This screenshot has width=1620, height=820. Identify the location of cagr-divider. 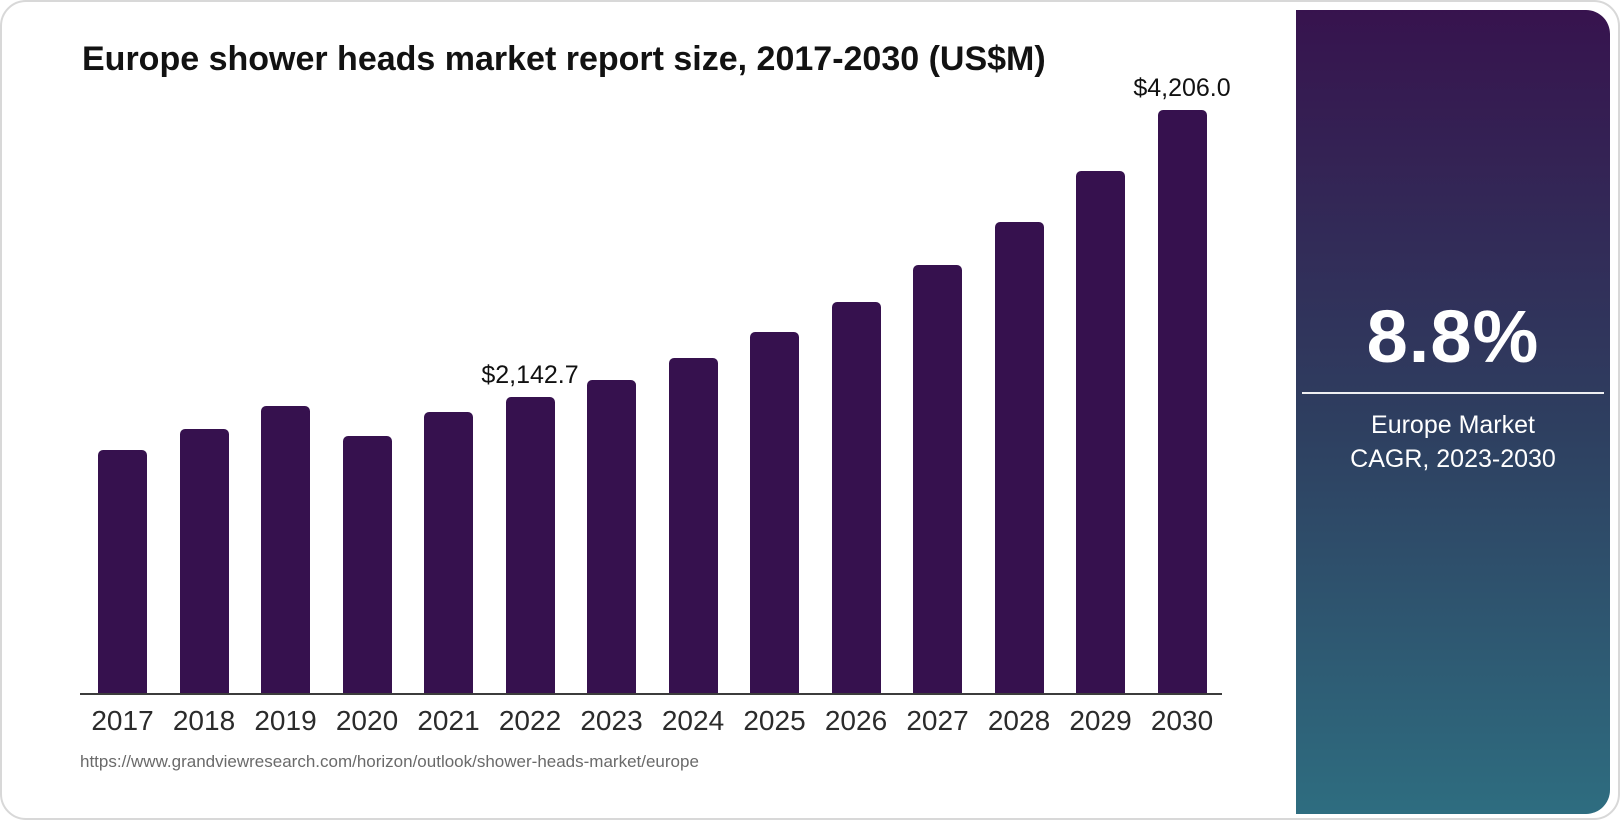
(1453, 392).